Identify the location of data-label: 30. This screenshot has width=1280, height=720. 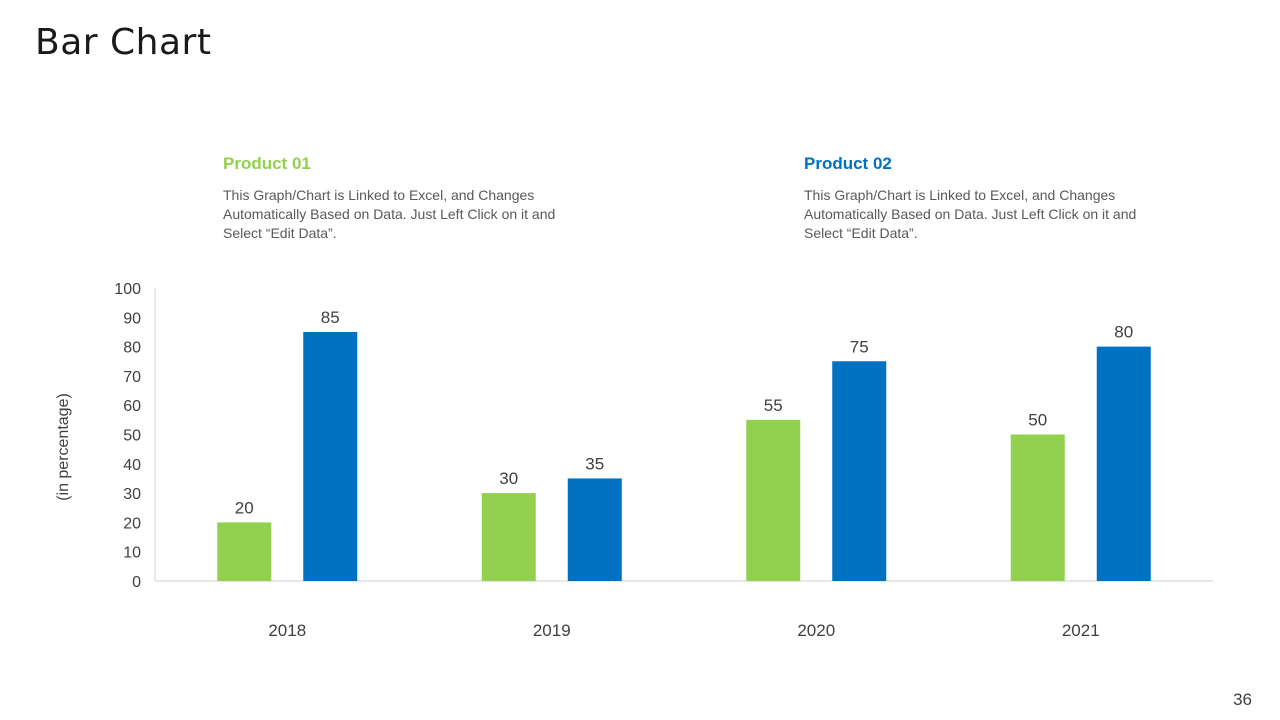
(508, 478).